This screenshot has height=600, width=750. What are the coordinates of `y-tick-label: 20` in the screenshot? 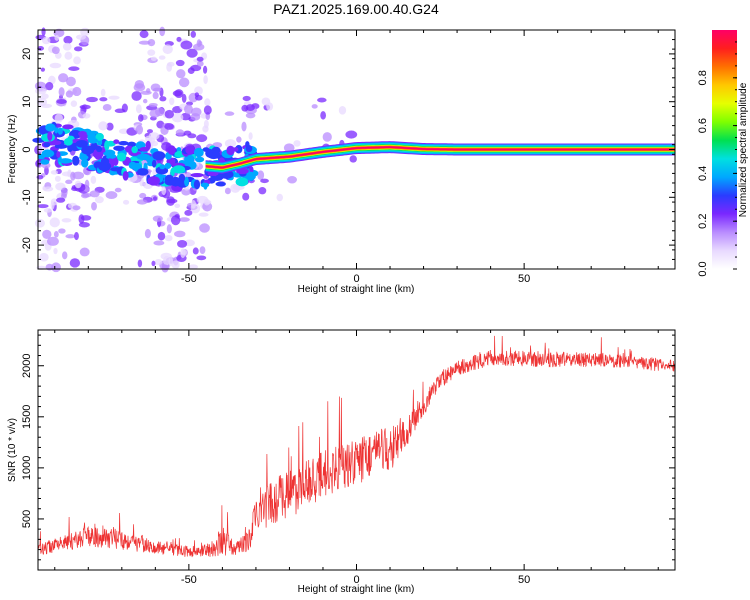 It's located at (27, 54).